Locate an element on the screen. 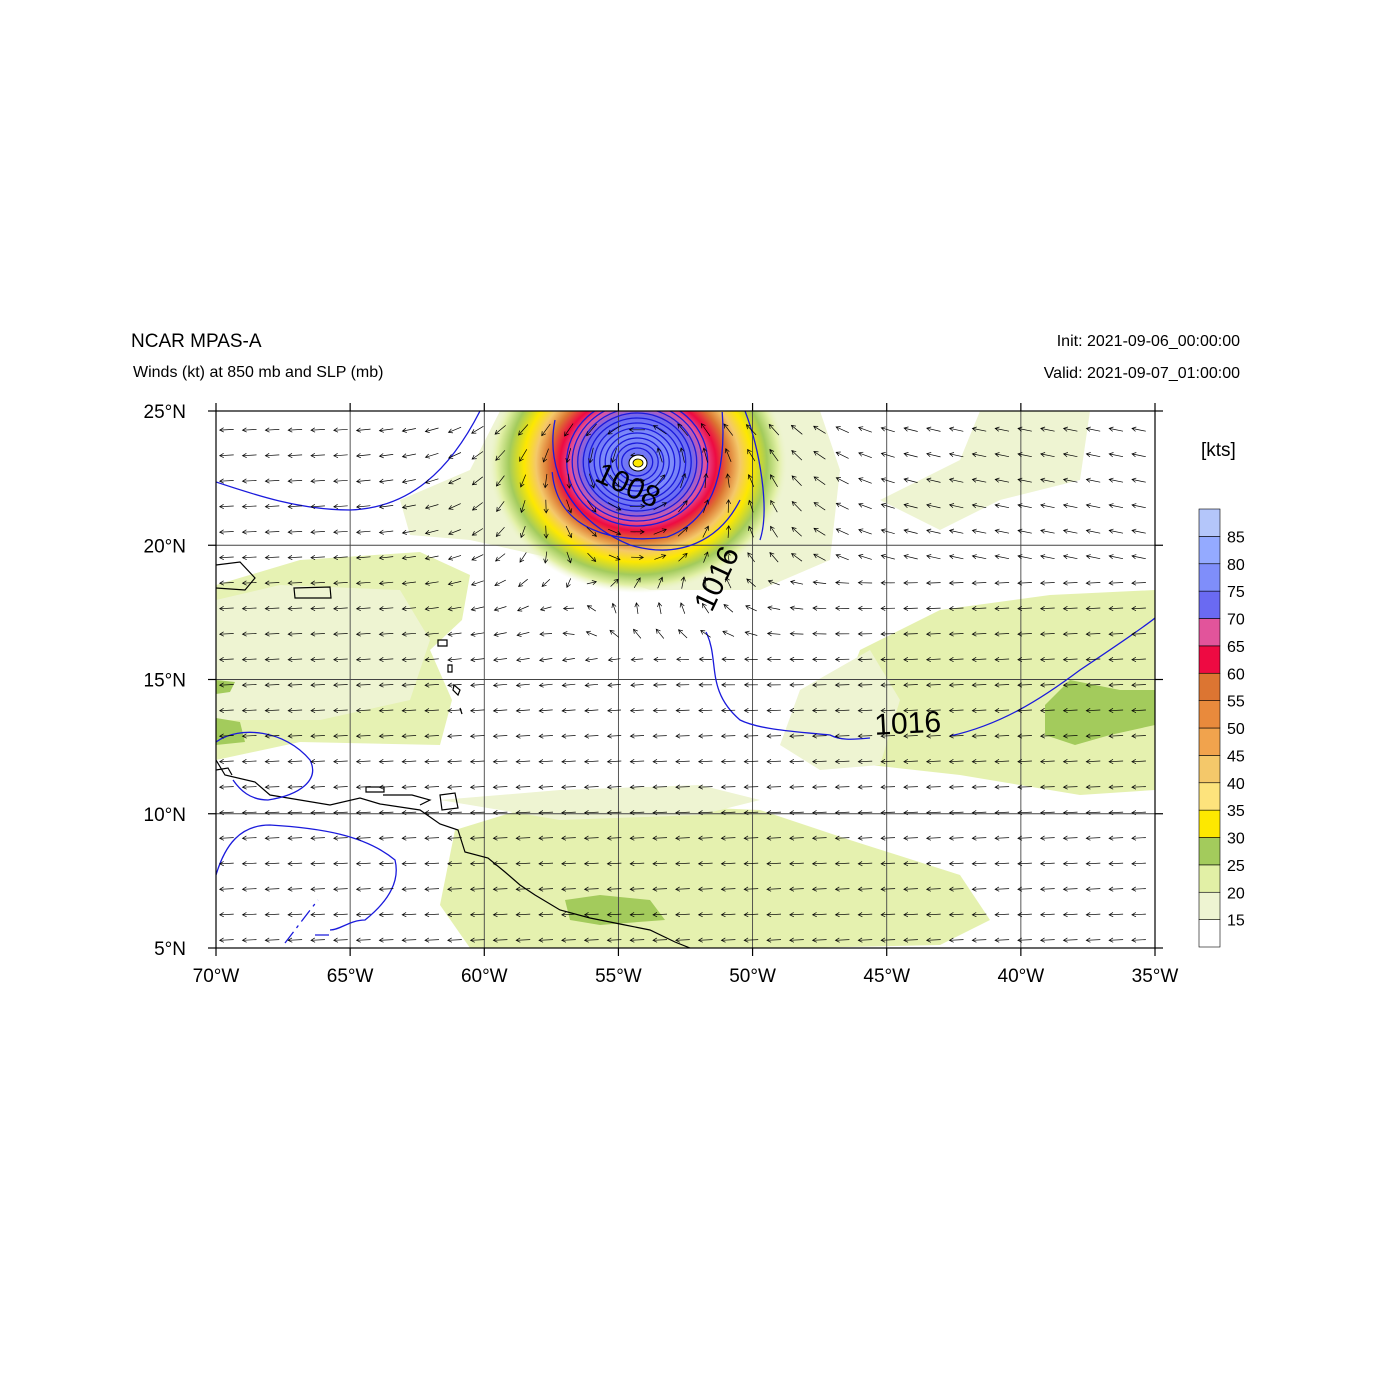  shade-east-band-light is located at coordinates (840, 710).